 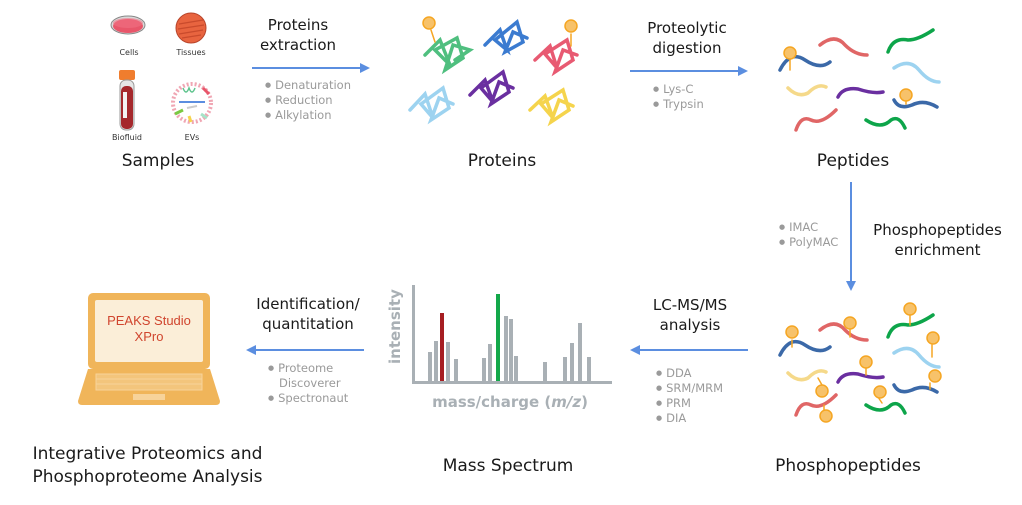 I want to click on extraction-step-label: Proteins extraction, so click(x=298, y=35).